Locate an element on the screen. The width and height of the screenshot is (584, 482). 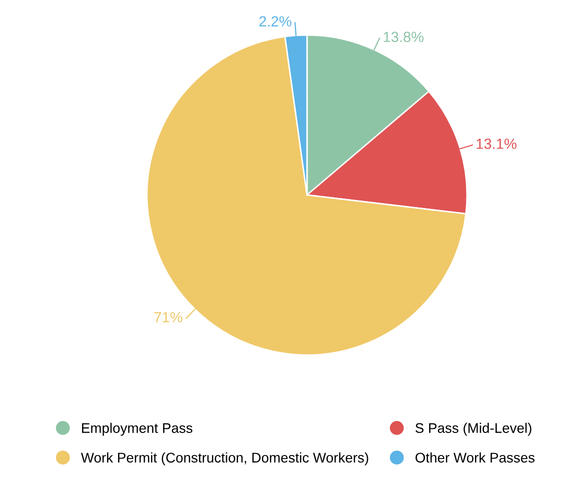
legend-label: Work Permit (Construction, Domestic Workers) is located at coordinates (224, 459).